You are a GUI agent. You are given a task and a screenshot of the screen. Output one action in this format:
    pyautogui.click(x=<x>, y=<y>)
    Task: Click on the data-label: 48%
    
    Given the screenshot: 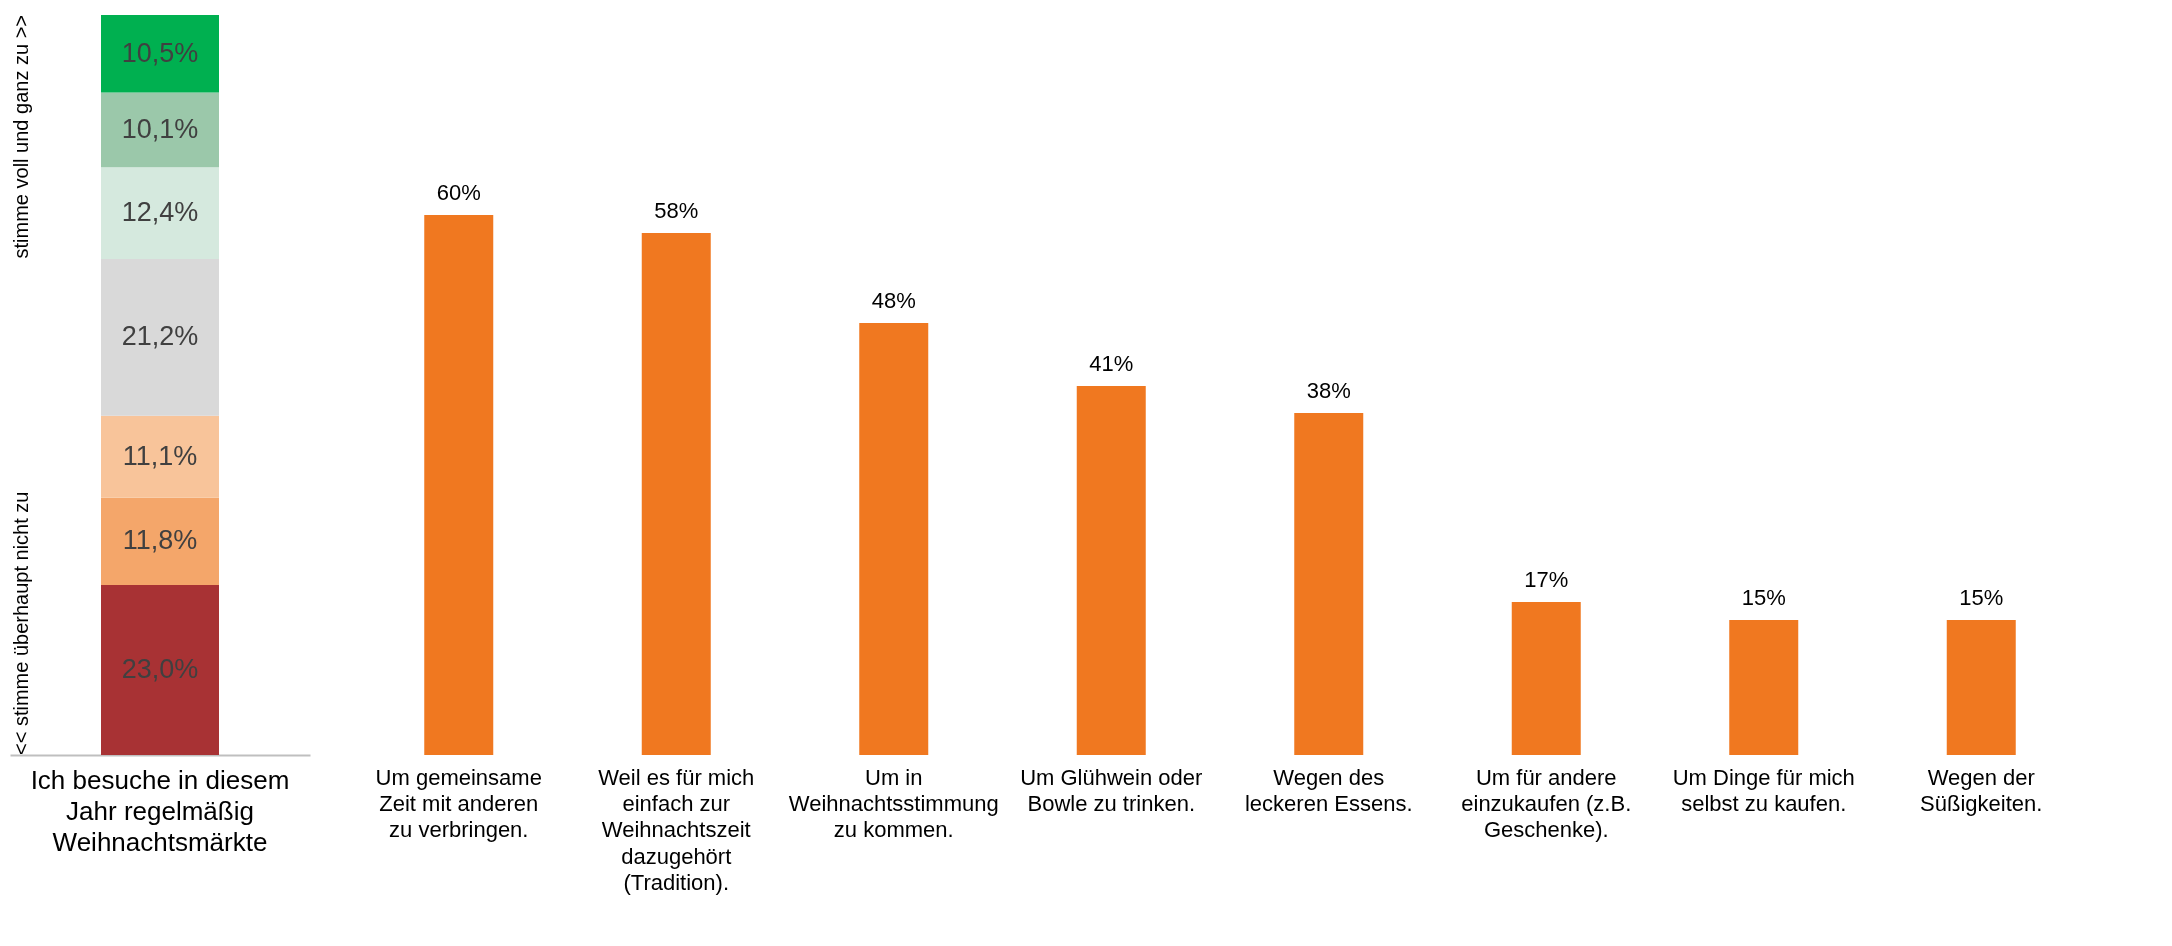 What is the action you would take?
    pyautogui.click(x=893, y=300)
    